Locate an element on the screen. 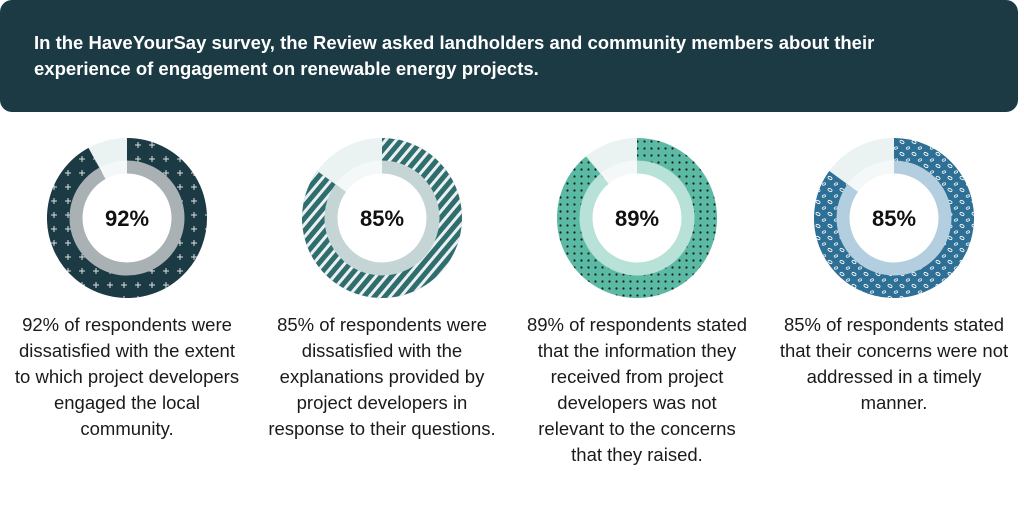  donut-percent-label: 89% is located at coordinates (637, 218).